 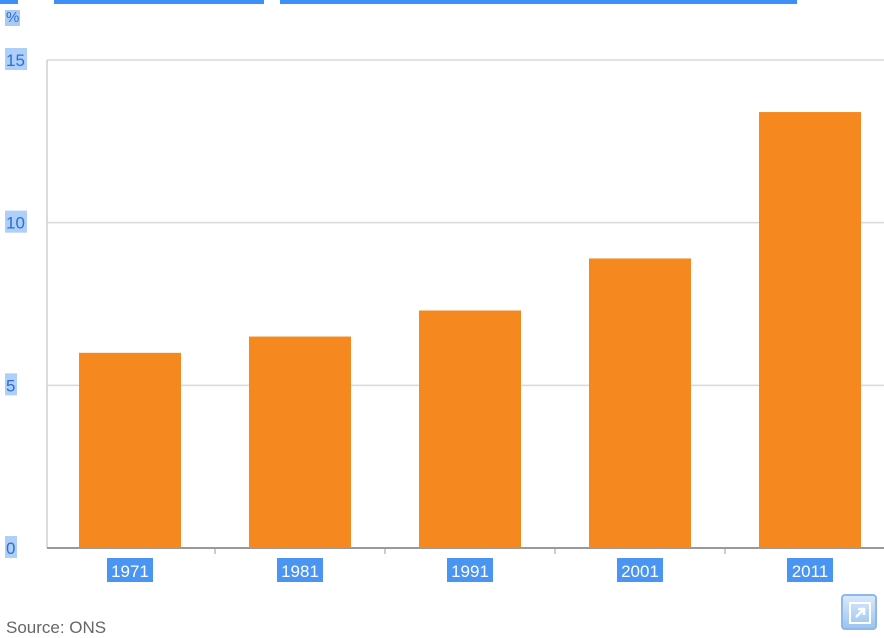 I want to click on bar-1981, so click(x=300, y=442).